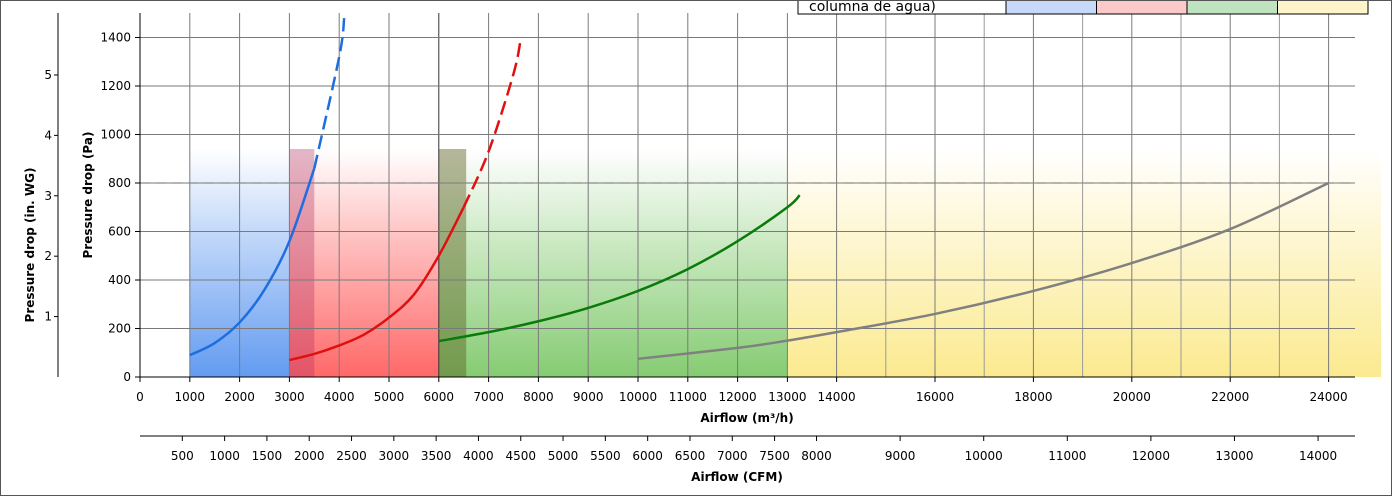  Describe the element at coordinates (309, 456) in the screenshot. I see `x2-tick-label-3: 2000` at that location.